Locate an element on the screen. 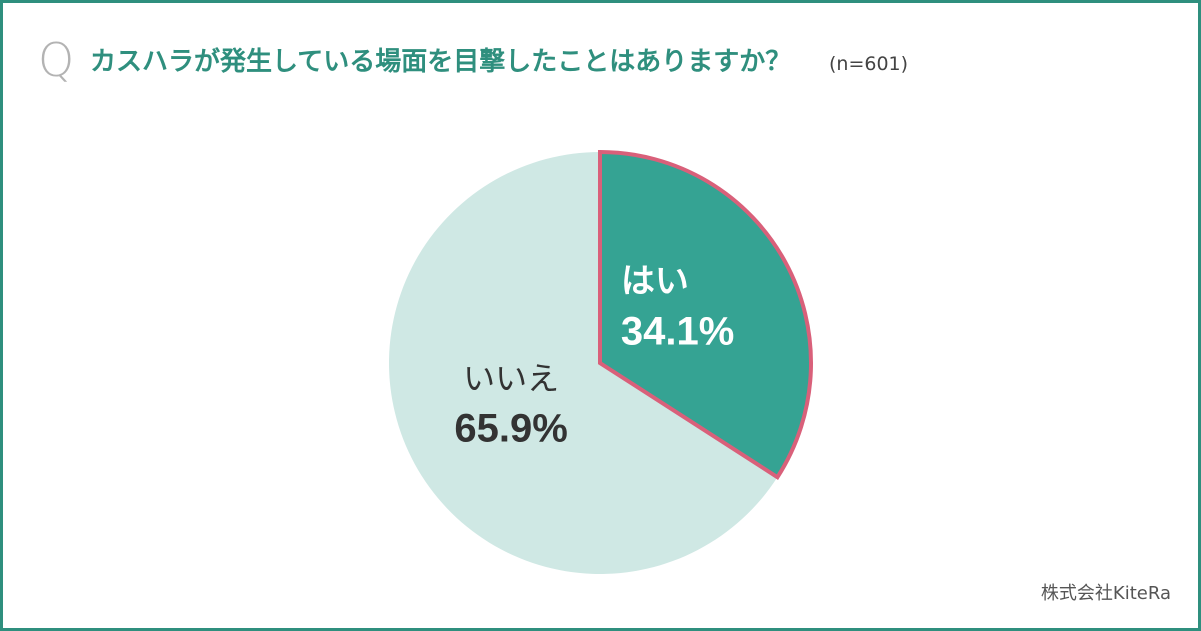 Image resolution: width=1201 pixels, height=631 pixels. slice-label: はい is located at coordinates (655, 281).